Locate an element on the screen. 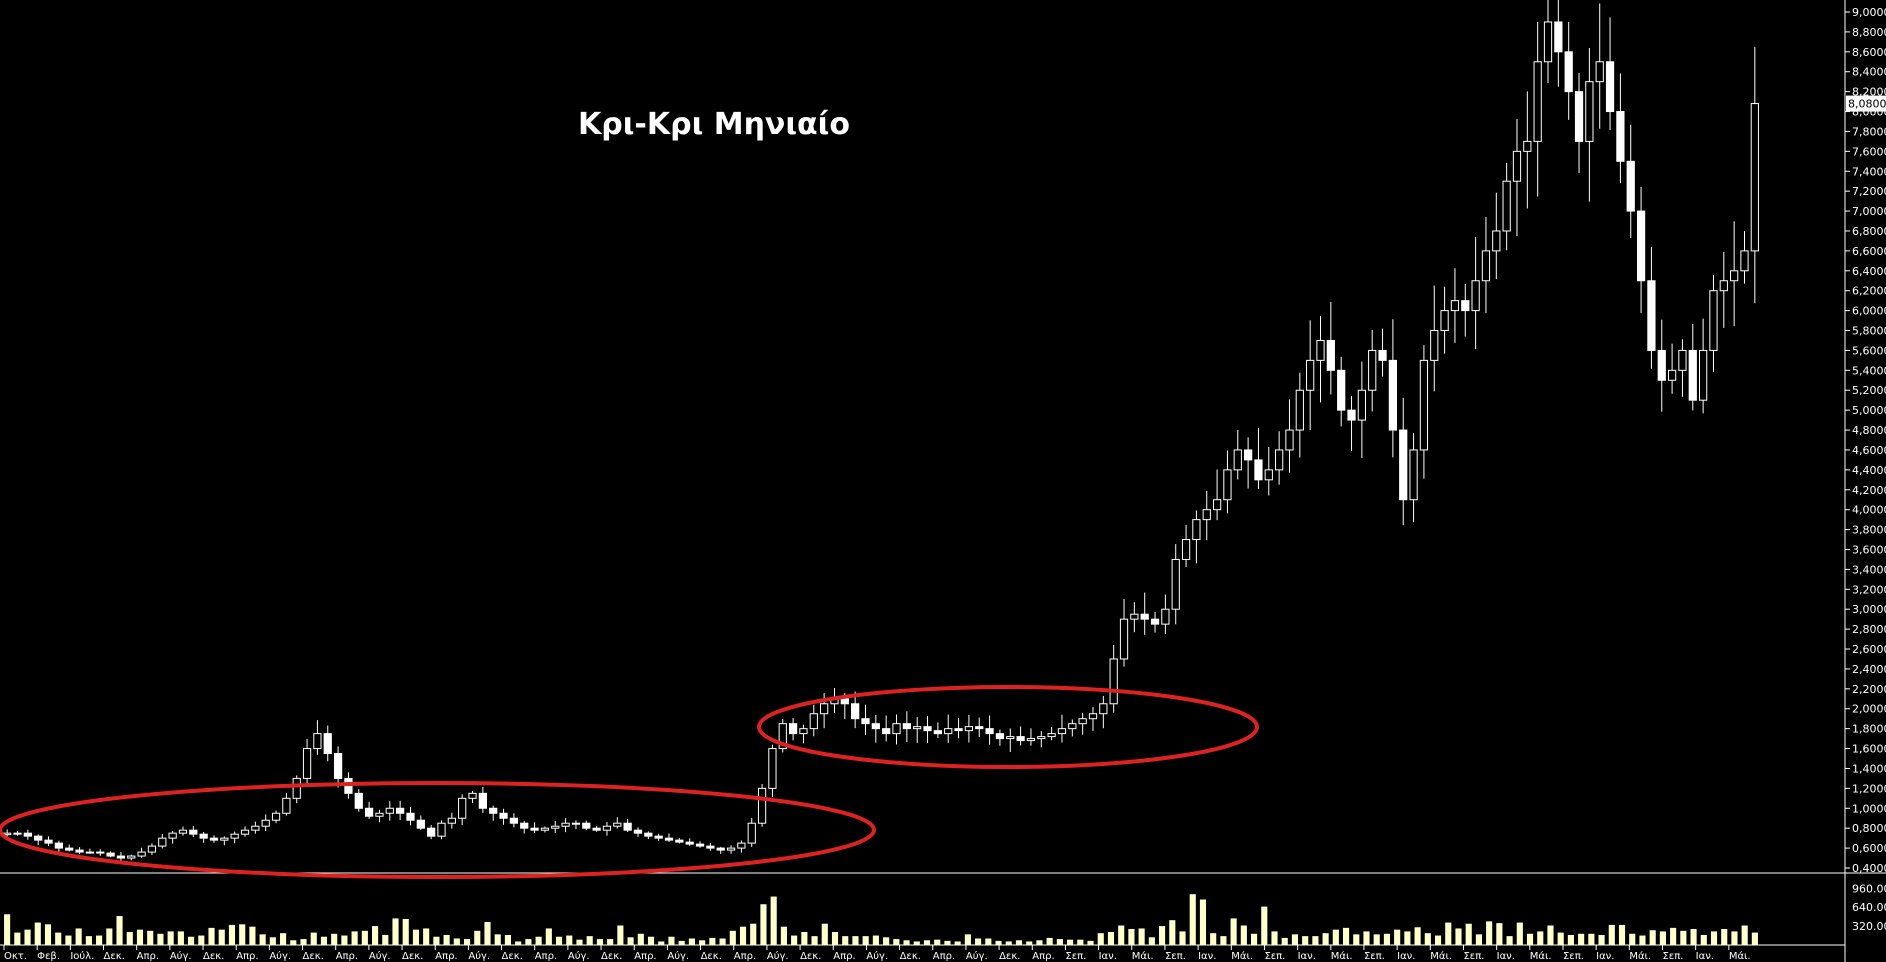  time-tick-label: Δεκ. is located at coordinates (611, 956).